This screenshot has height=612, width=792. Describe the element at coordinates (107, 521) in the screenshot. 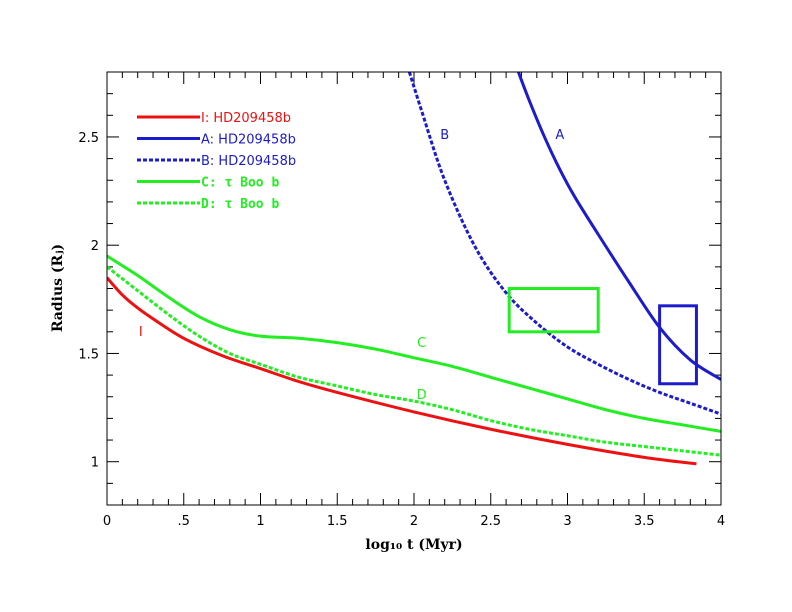

I see `x-tick-label: 0` at that location.